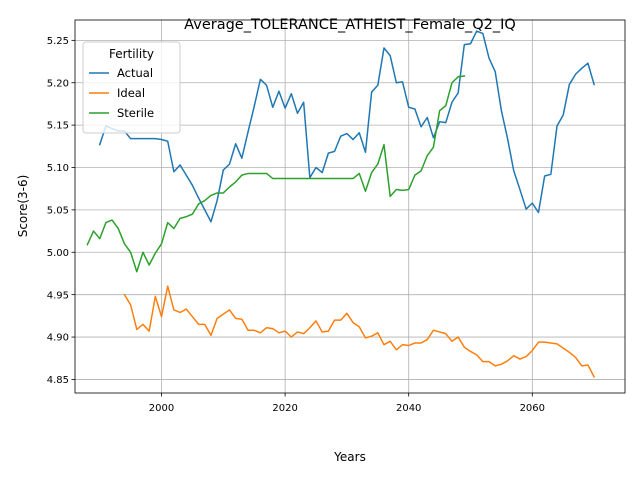 Image resolution: width=640 pixels, height=484 pixels. What do you see at coordinates (58, 168) in the screenshot?
I see `y-tick-label: 5.10` at bounding box center [58, 168].